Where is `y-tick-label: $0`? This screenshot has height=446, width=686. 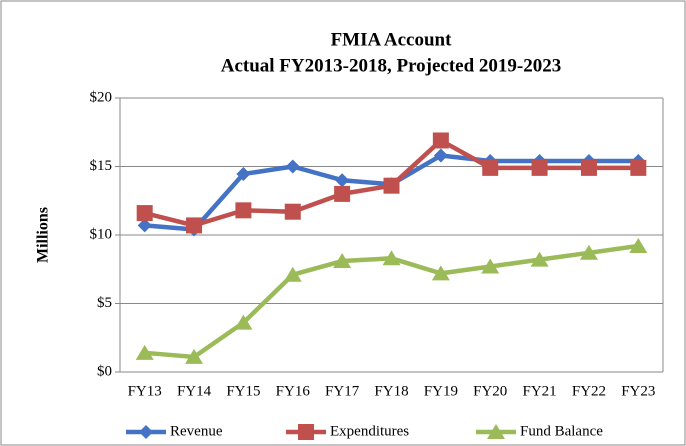
y-tick-label: $0 is located at coordinates (104, 371).